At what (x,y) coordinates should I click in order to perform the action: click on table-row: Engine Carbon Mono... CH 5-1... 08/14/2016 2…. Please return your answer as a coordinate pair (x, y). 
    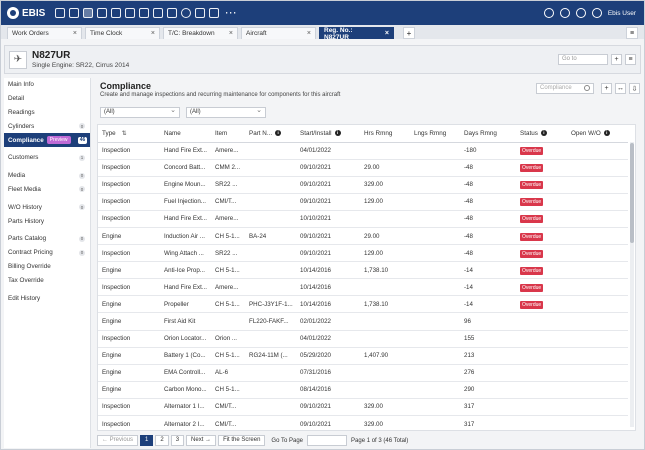
    Looking at the image, I should click on (363, 390).